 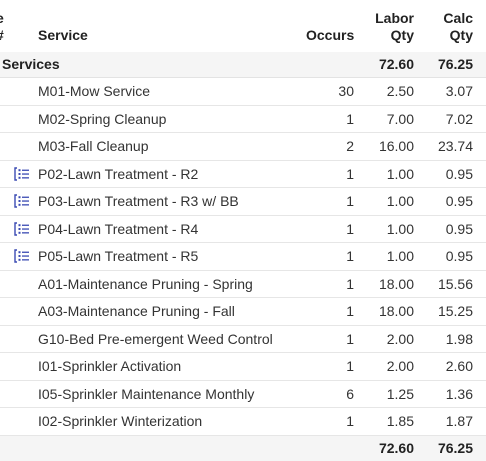 What do you see at coordinates (455, 448) in the screenshot?
I see `footer-calc-total: 76.25` at bounding box center [455, 448].